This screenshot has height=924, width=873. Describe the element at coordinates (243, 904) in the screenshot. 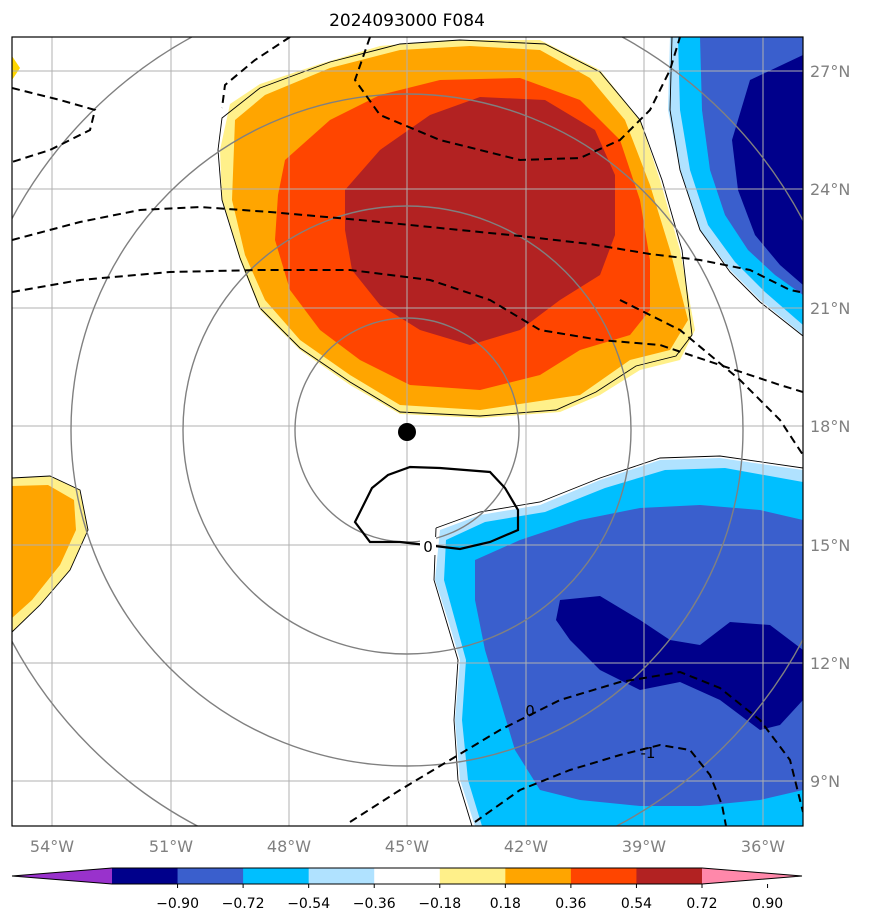

I see `colorbar-tick-label: −0.72` at that location.